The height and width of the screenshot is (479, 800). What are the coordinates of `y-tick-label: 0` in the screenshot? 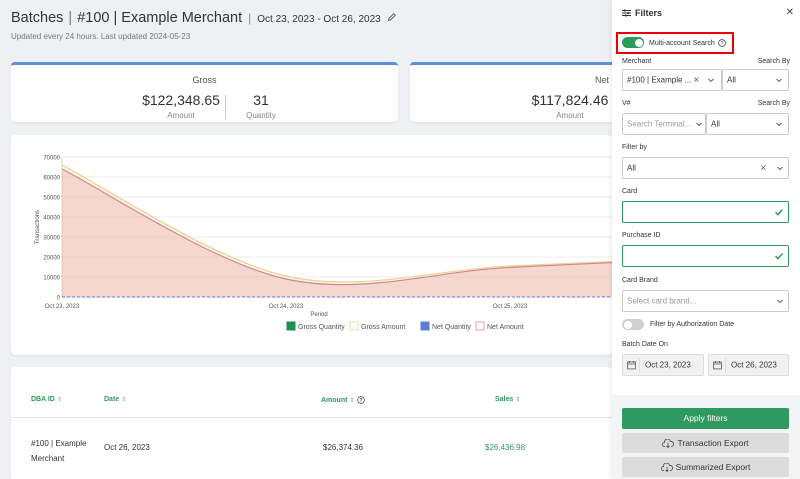 It's located at (59, 299).